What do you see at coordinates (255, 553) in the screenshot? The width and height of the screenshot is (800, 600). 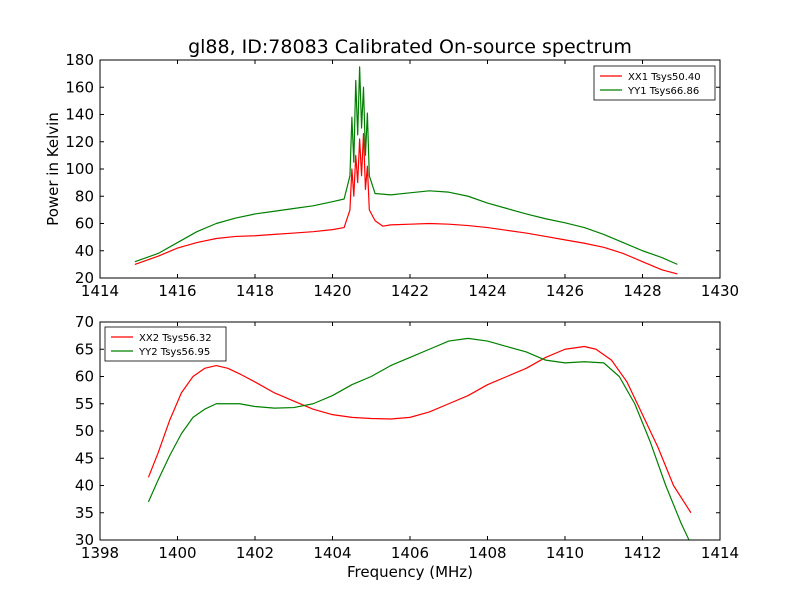 I see `x-tick-label: 1402` at bounding box center [255, 553].